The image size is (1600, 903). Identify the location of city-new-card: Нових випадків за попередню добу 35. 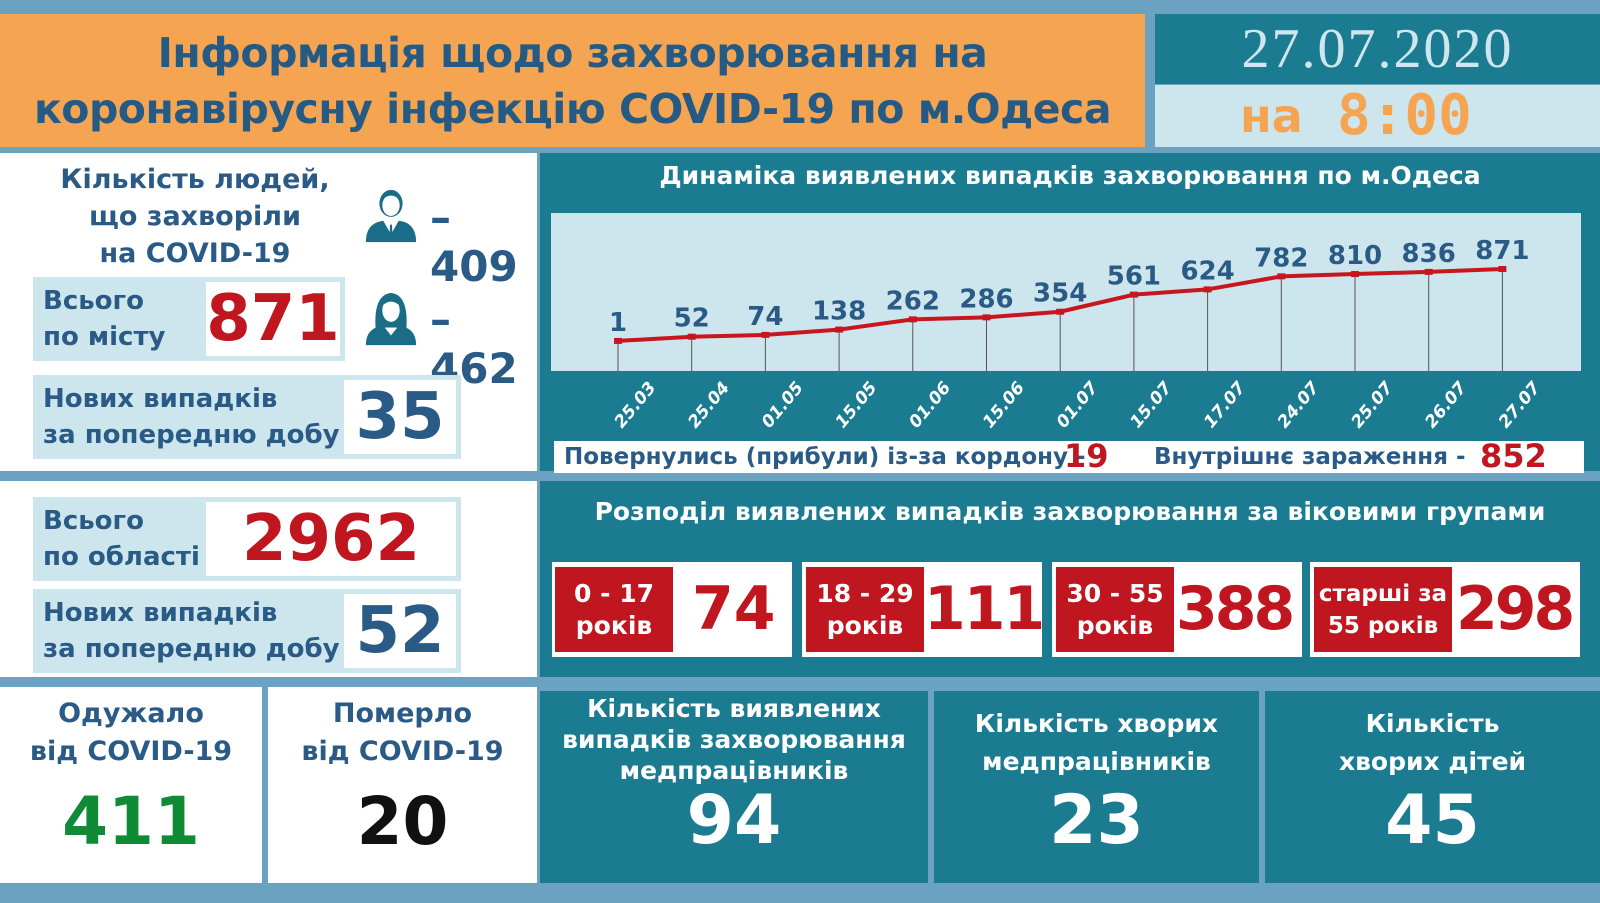
(247, 417).